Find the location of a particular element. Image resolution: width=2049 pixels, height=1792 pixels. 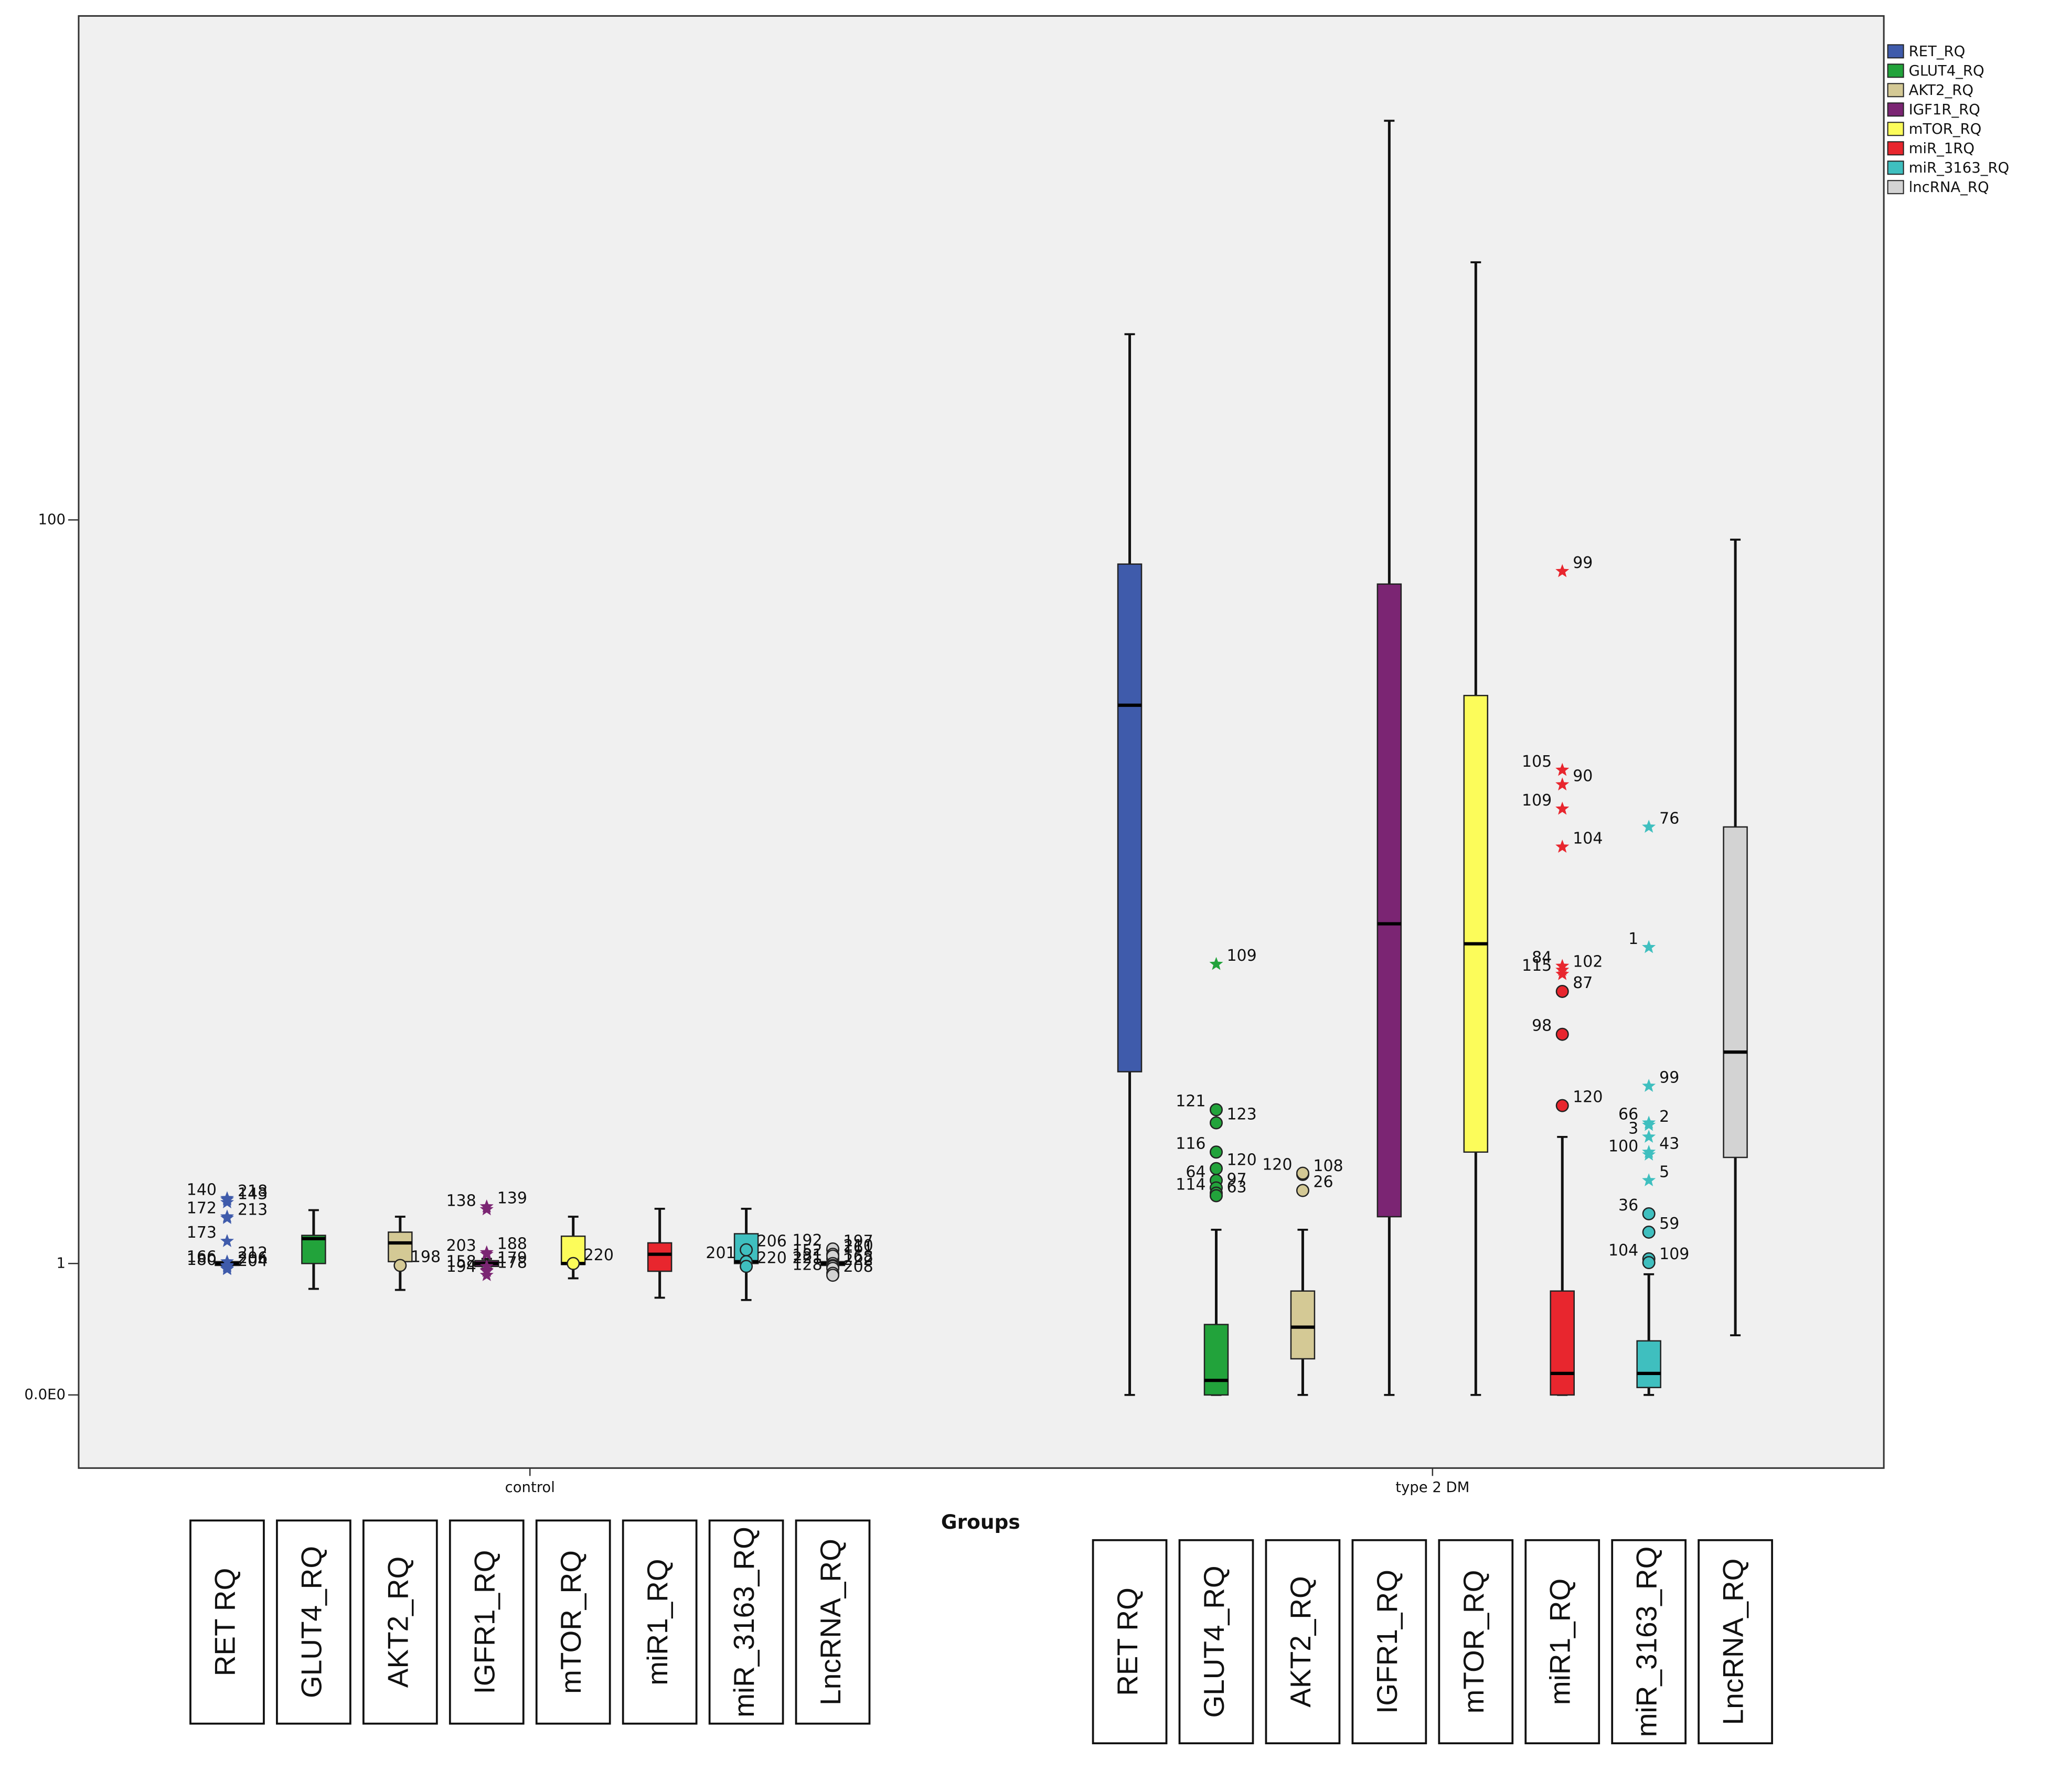

outlier-label: 138 is located at coordinates (461, 1201).